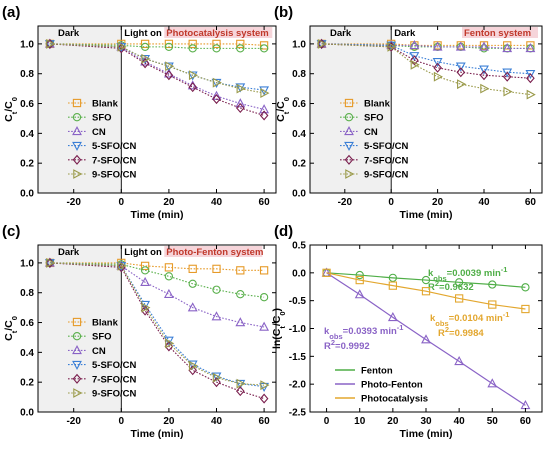 The height and width of the screenshot is (456, 550). I want to click on y-tick-label: 0.4, so click(27, 134).